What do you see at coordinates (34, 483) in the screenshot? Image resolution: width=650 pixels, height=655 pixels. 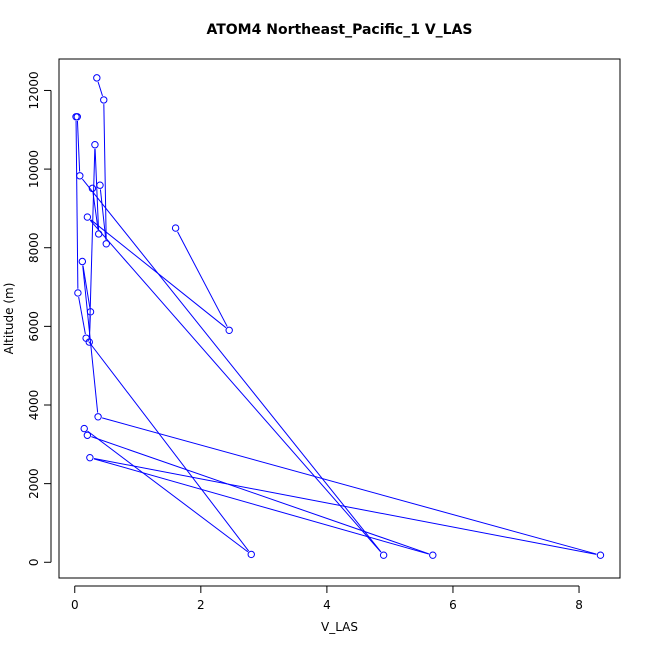 I see `y-tick-label: 2000` at bounding box center [34, 483].